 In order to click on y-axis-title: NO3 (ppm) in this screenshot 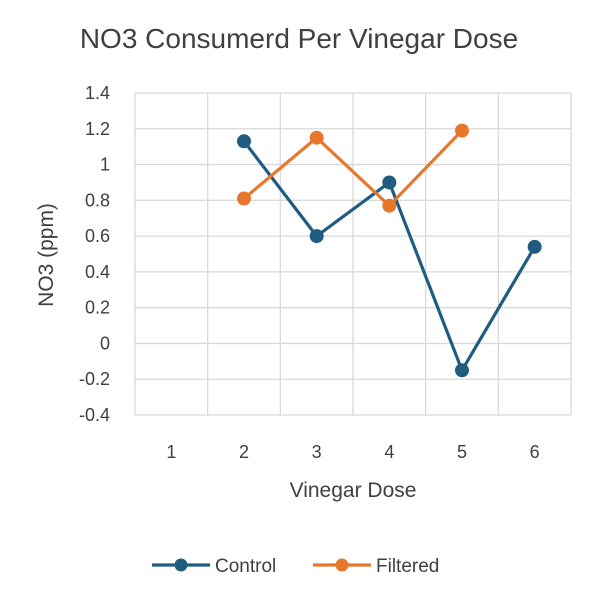, I will do `click(46, 255)`.